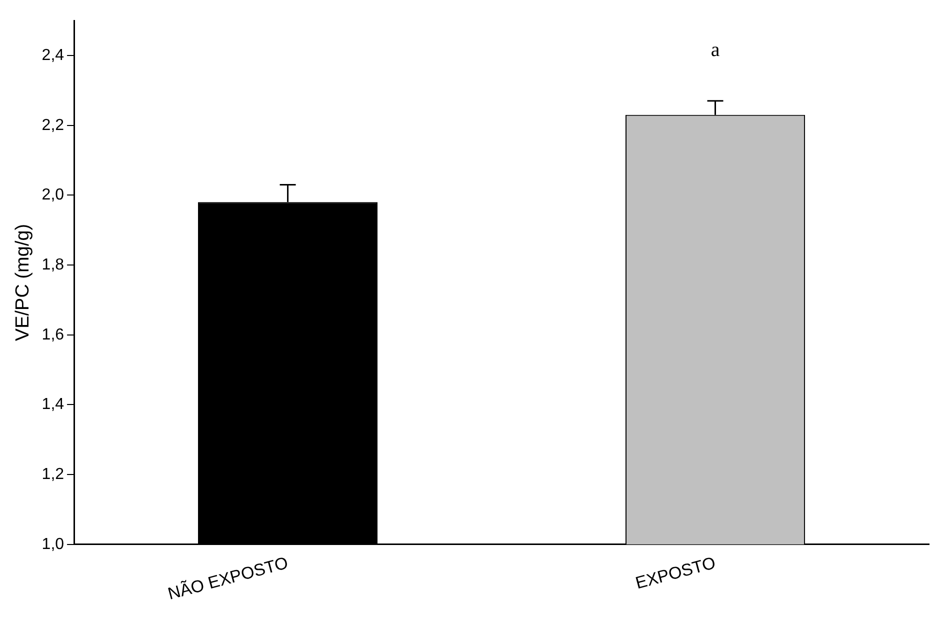 Image resolution: width=947 pixels, height=618 pixels. What do you see at coordinates (53, 335) in the screenshot?
I see `y-tick-label: 1,6` at bounding box center [53, 335].